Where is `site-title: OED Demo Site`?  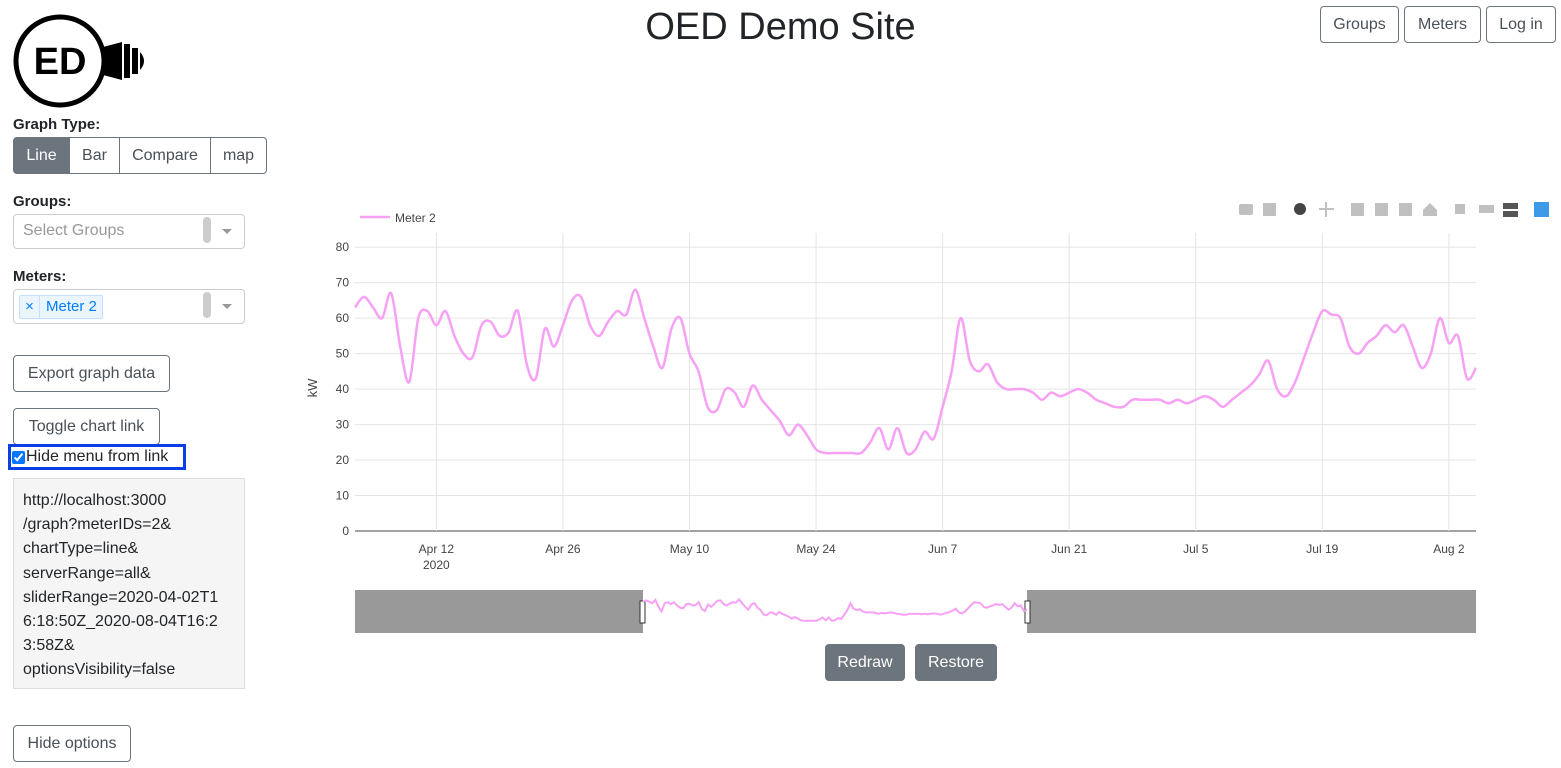 site-title: OED Demo Site is located at coordinates (780, 27).